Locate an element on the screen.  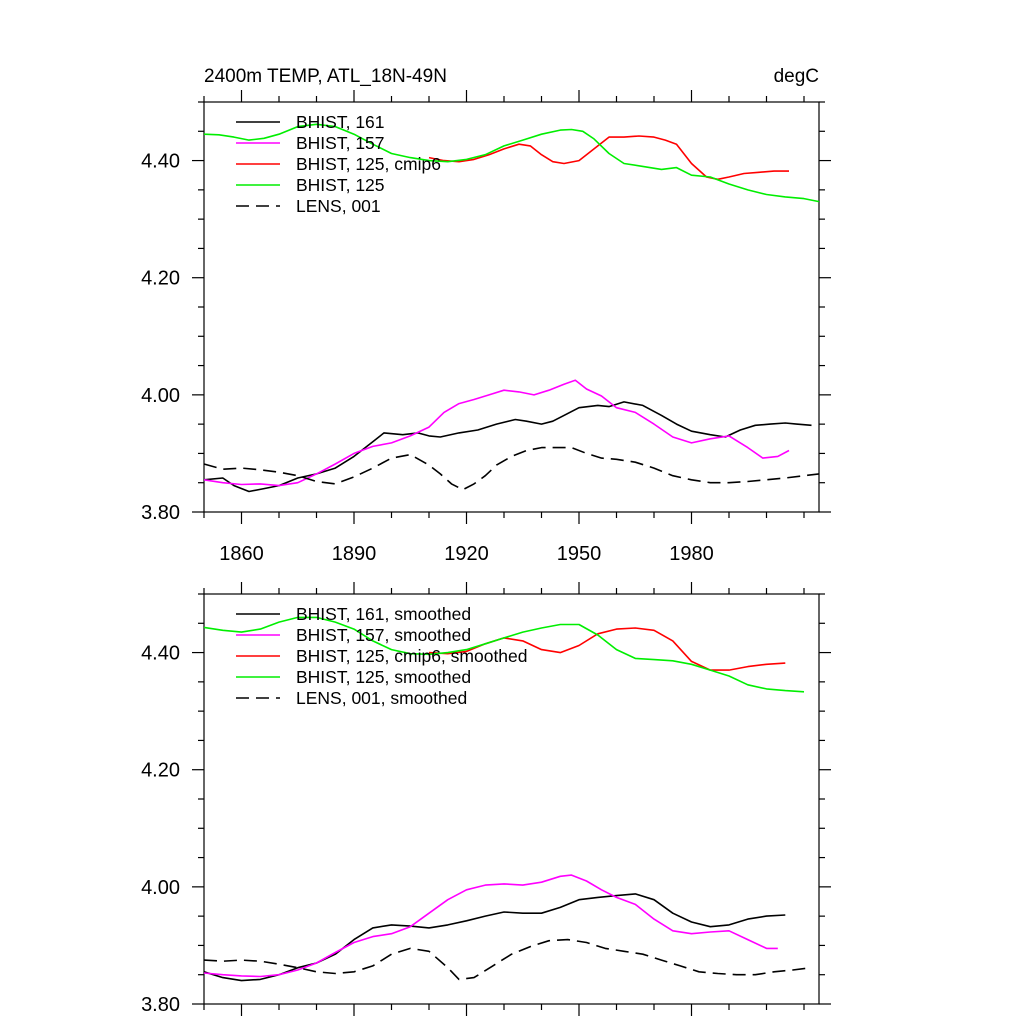
legend-label: BHIST, 161 is located at coordinates (340, 122).